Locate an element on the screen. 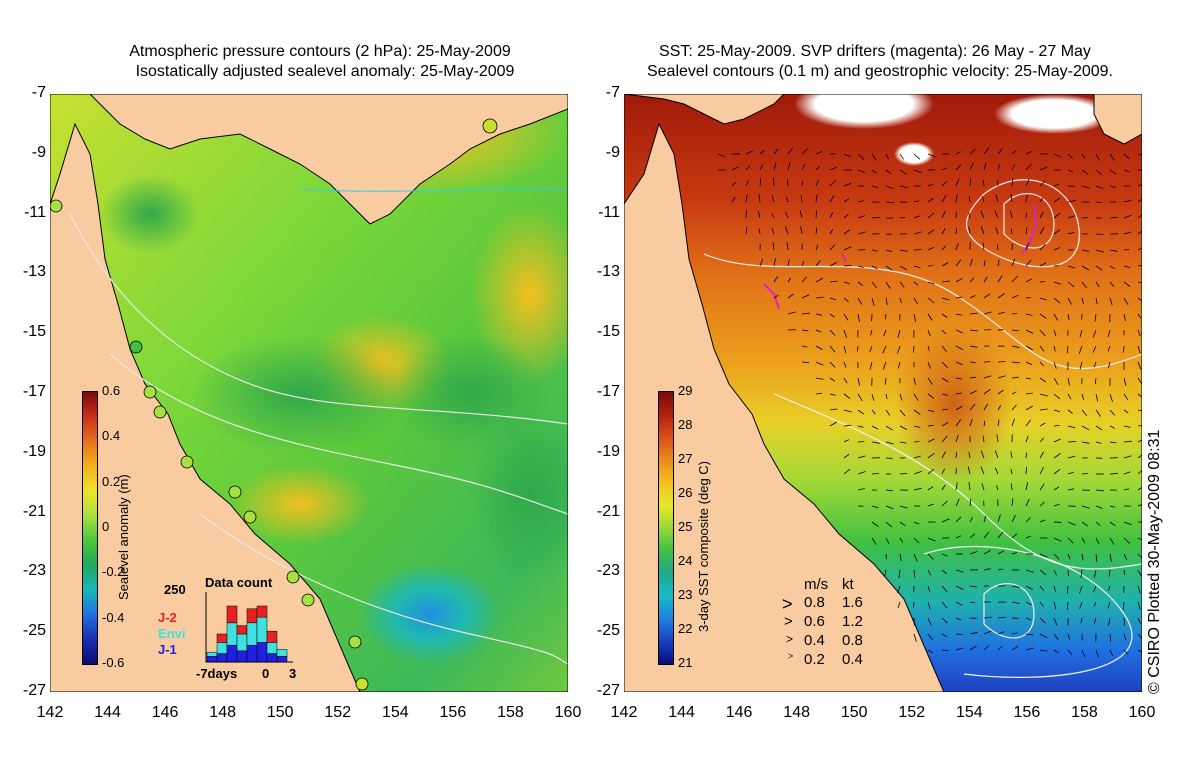  left_panel-xtick: 142 is located at coordinates (50, 712).